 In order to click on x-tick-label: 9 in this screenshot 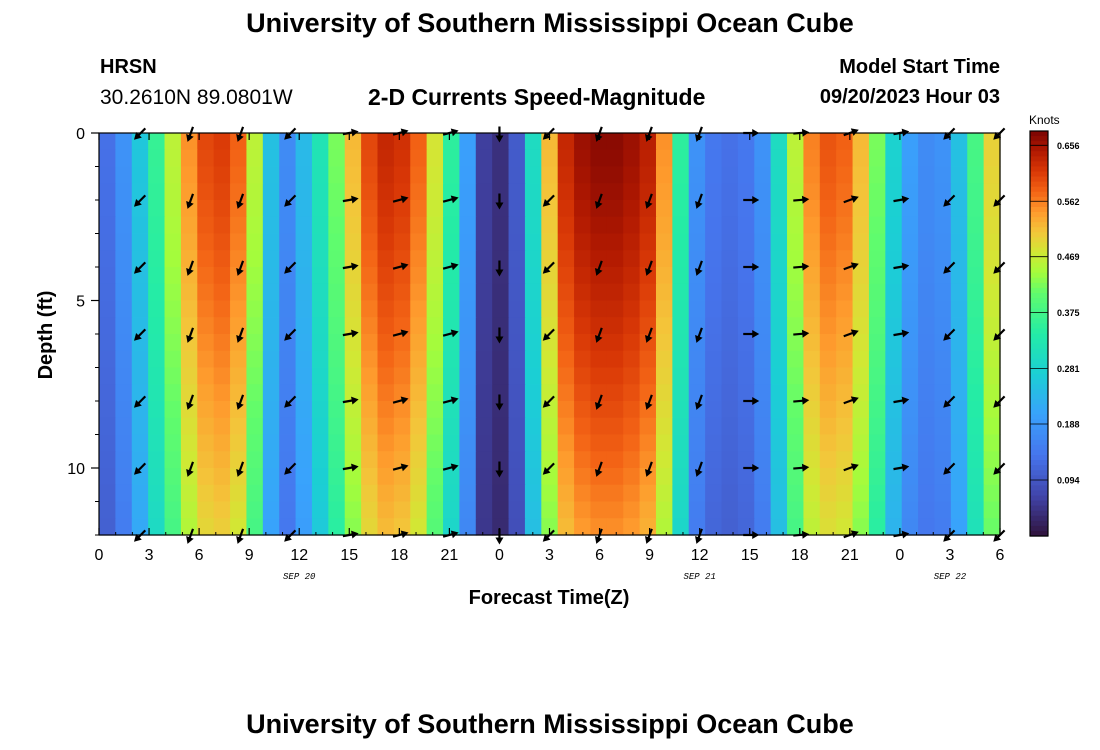, I will do `click(249, 555)`.